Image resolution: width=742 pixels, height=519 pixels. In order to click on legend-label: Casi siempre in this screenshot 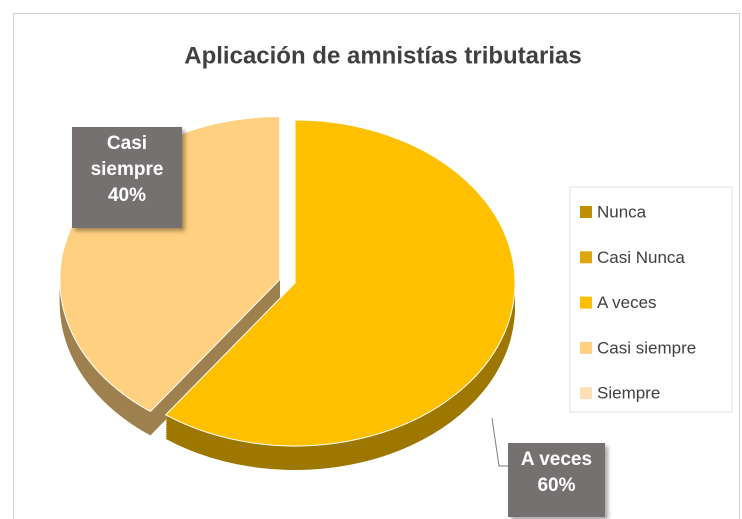, I will do `click(646, 347)`.